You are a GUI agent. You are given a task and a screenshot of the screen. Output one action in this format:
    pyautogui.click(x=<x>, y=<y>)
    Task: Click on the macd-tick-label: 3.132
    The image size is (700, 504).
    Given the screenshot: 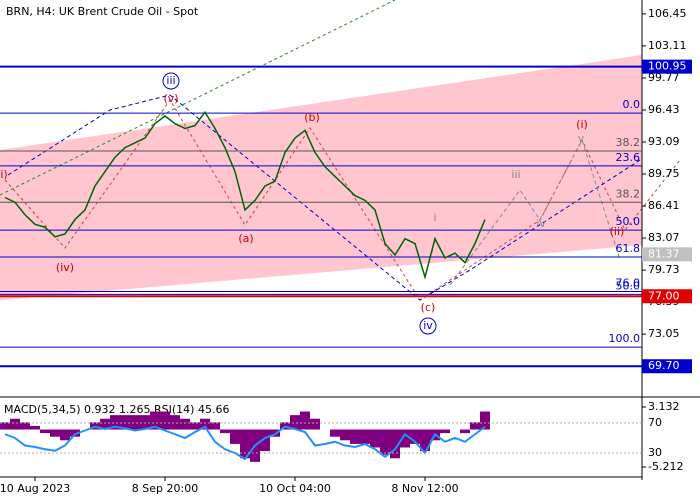 What is the action you would take?
    pyautogui.click(x=664, y=406)
    